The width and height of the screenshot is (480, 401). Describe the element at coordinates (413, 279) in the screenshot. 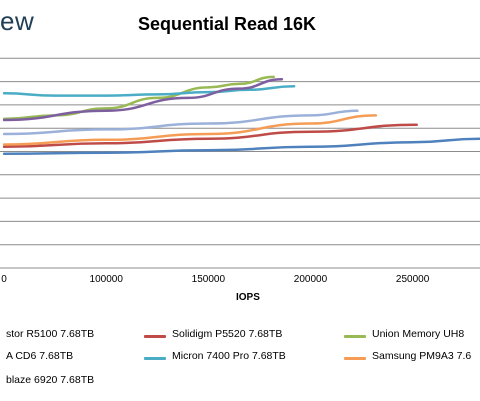

I see `x-tick-label: 250000` at that location.